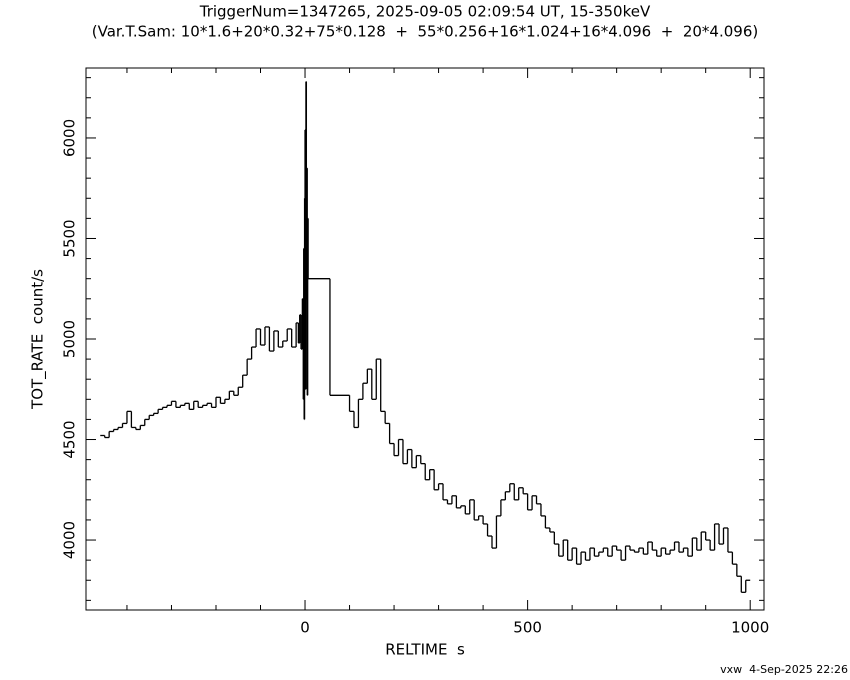 The image size is (850, 680). Describe the element at coordinates (38, 339) in the screenshot. I see `y-axis-label: TOT_RATE count/s` at that location.